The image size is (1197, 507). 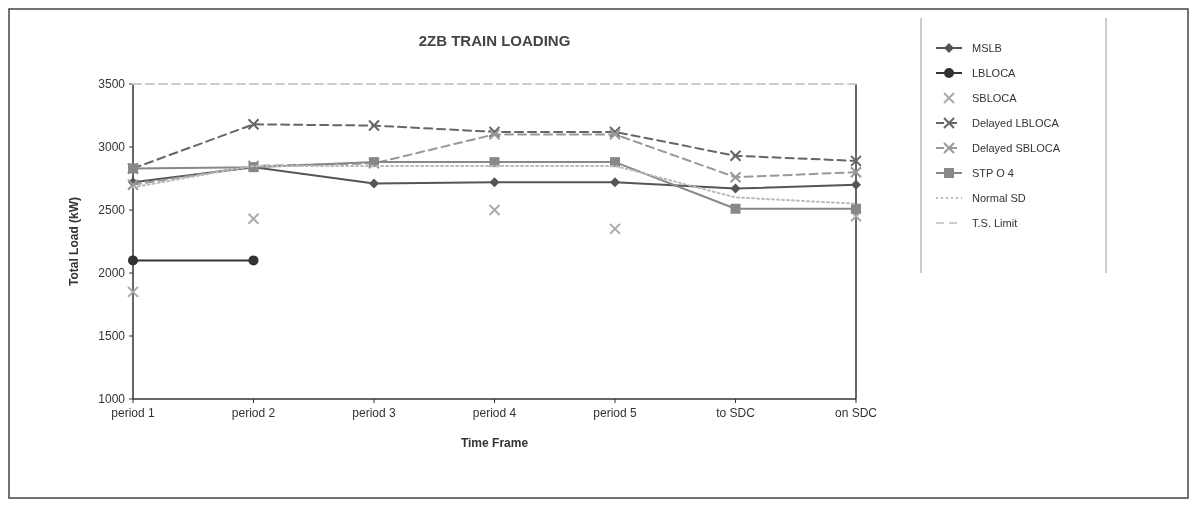 What do you see at coordinates (374, 413) in the screenshot?
I see `x-tick-label: period 3` at bounding box center [374, 413].